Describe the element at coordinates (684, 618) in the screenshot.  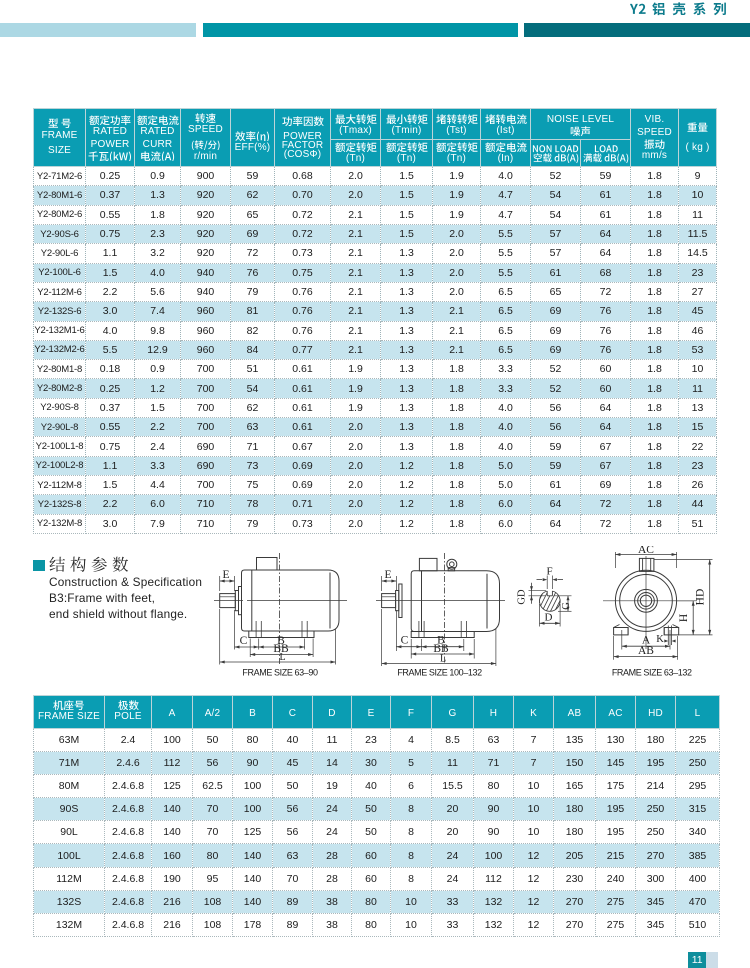
I see `svg-text: H` at that location.